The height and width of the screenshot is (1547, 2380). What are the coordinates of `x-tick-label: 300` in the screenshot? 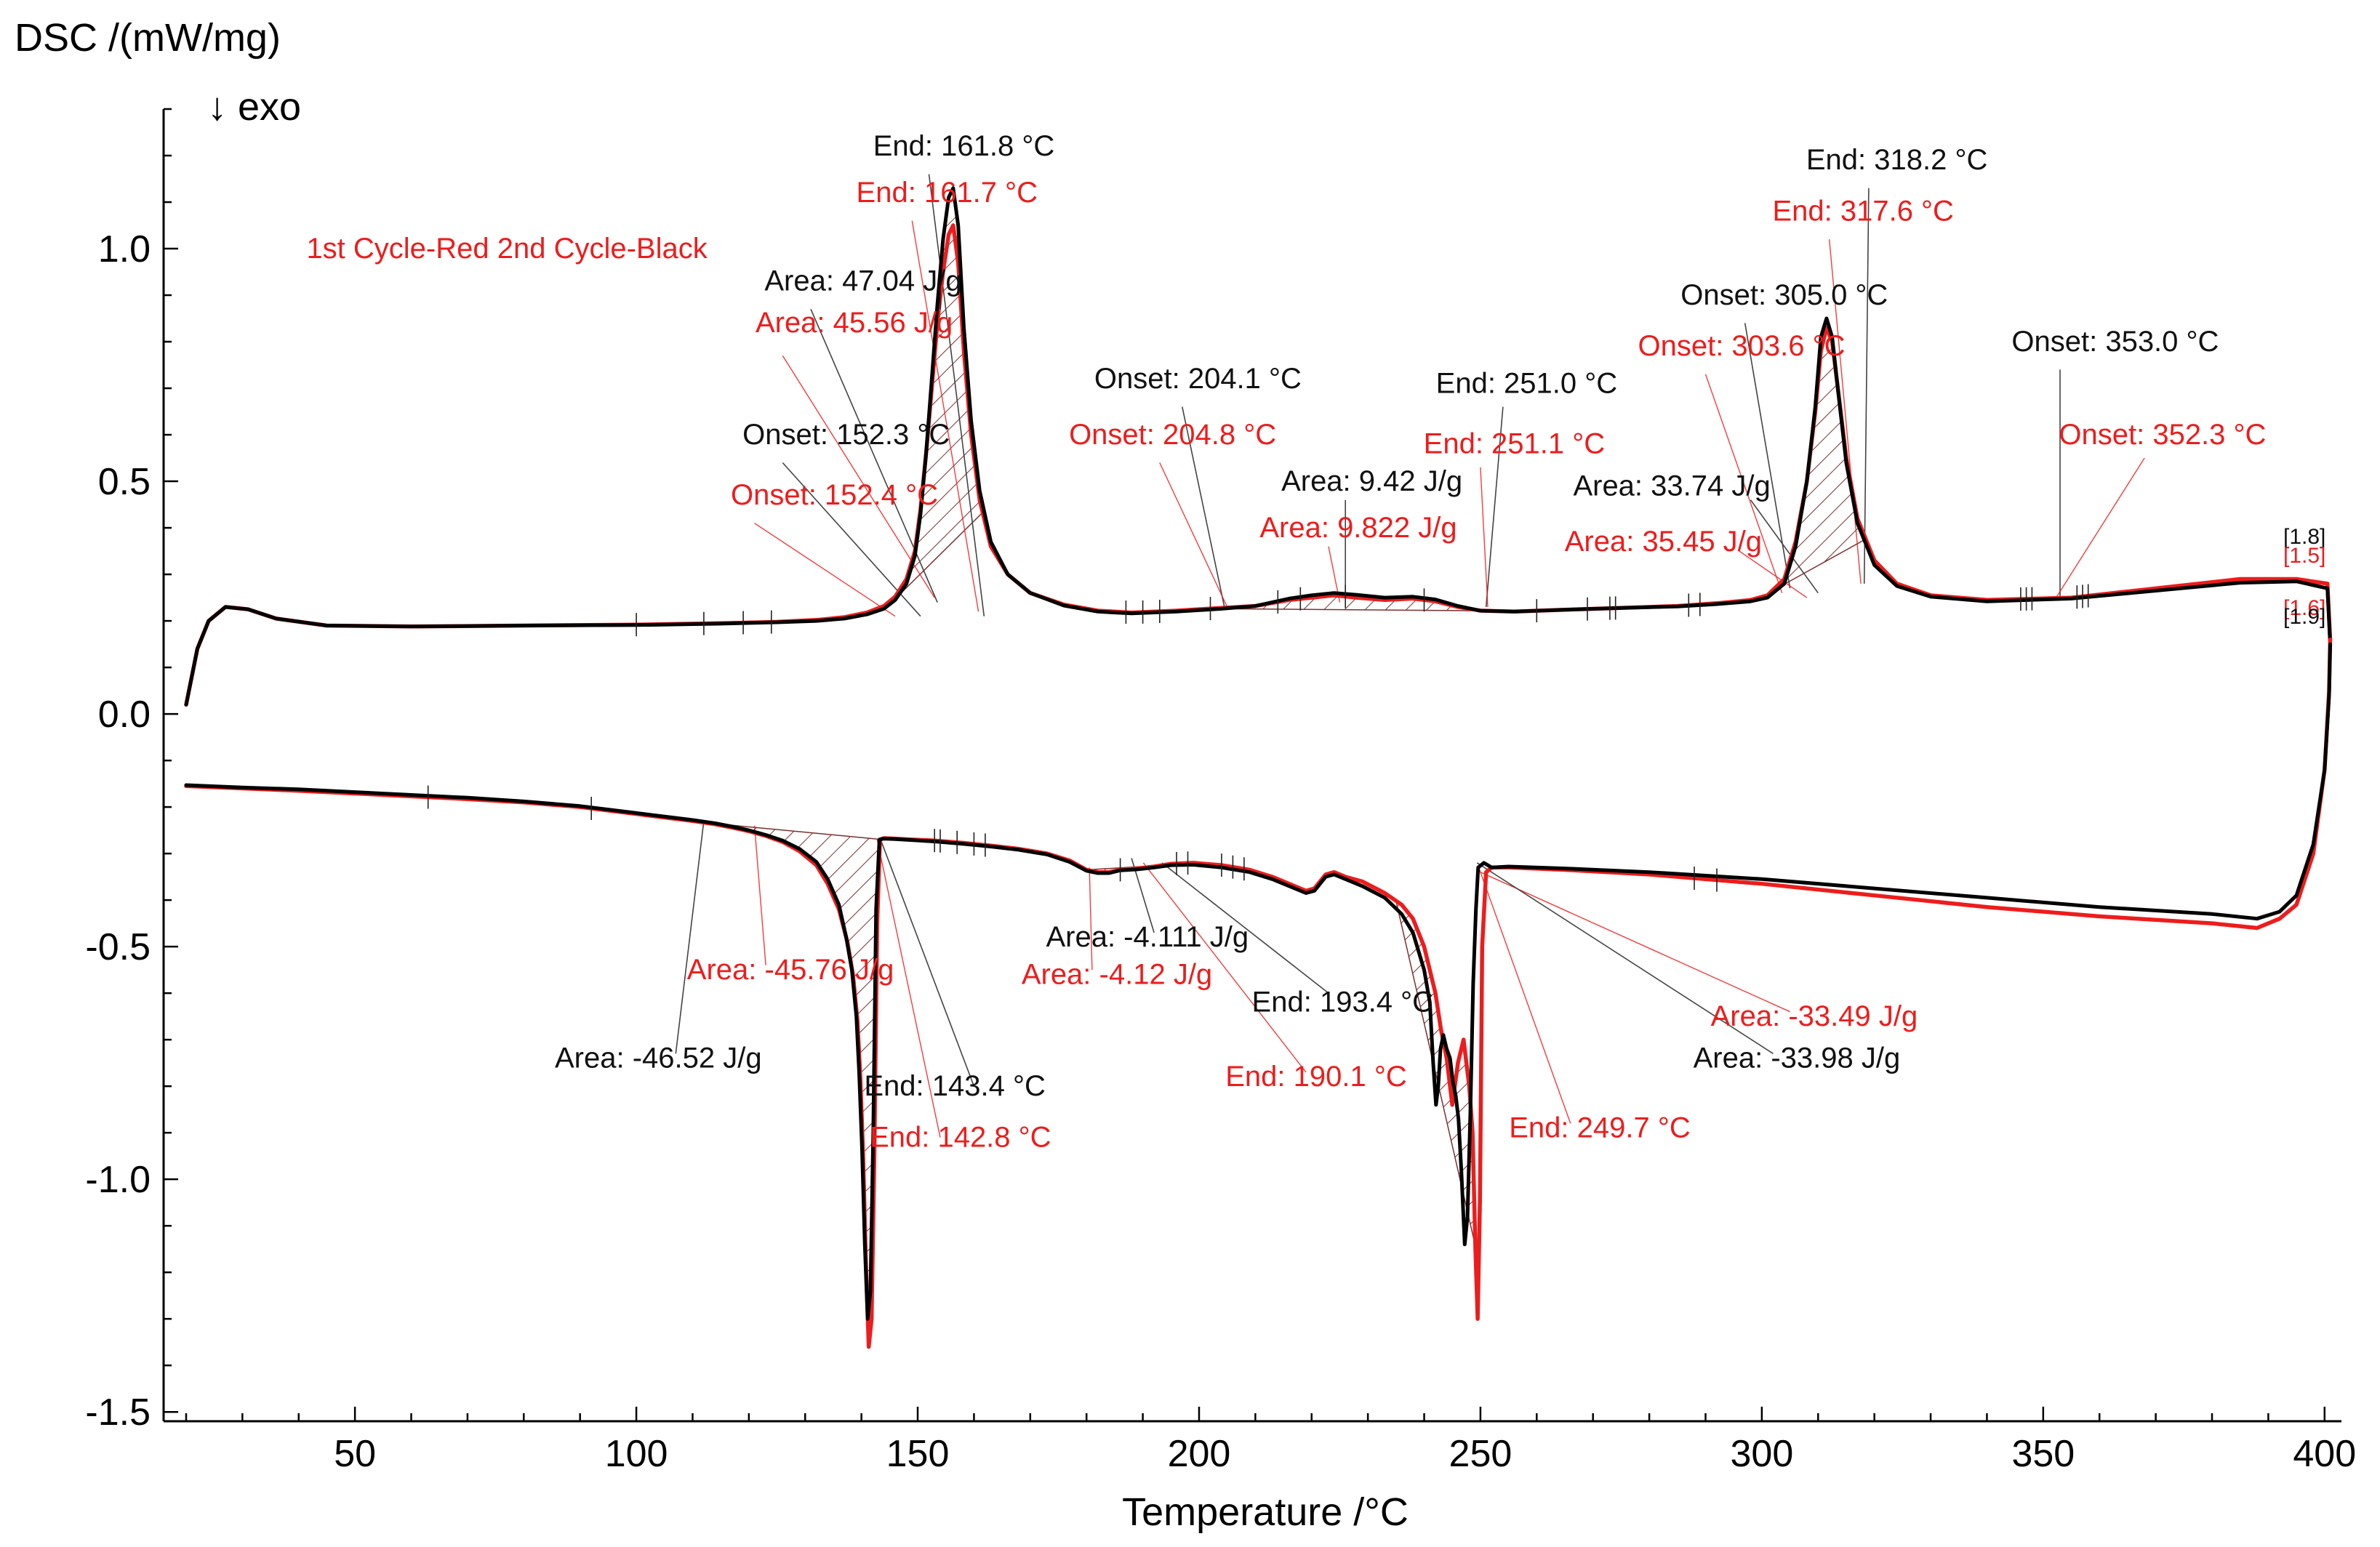 It's located at (1761, 1454).